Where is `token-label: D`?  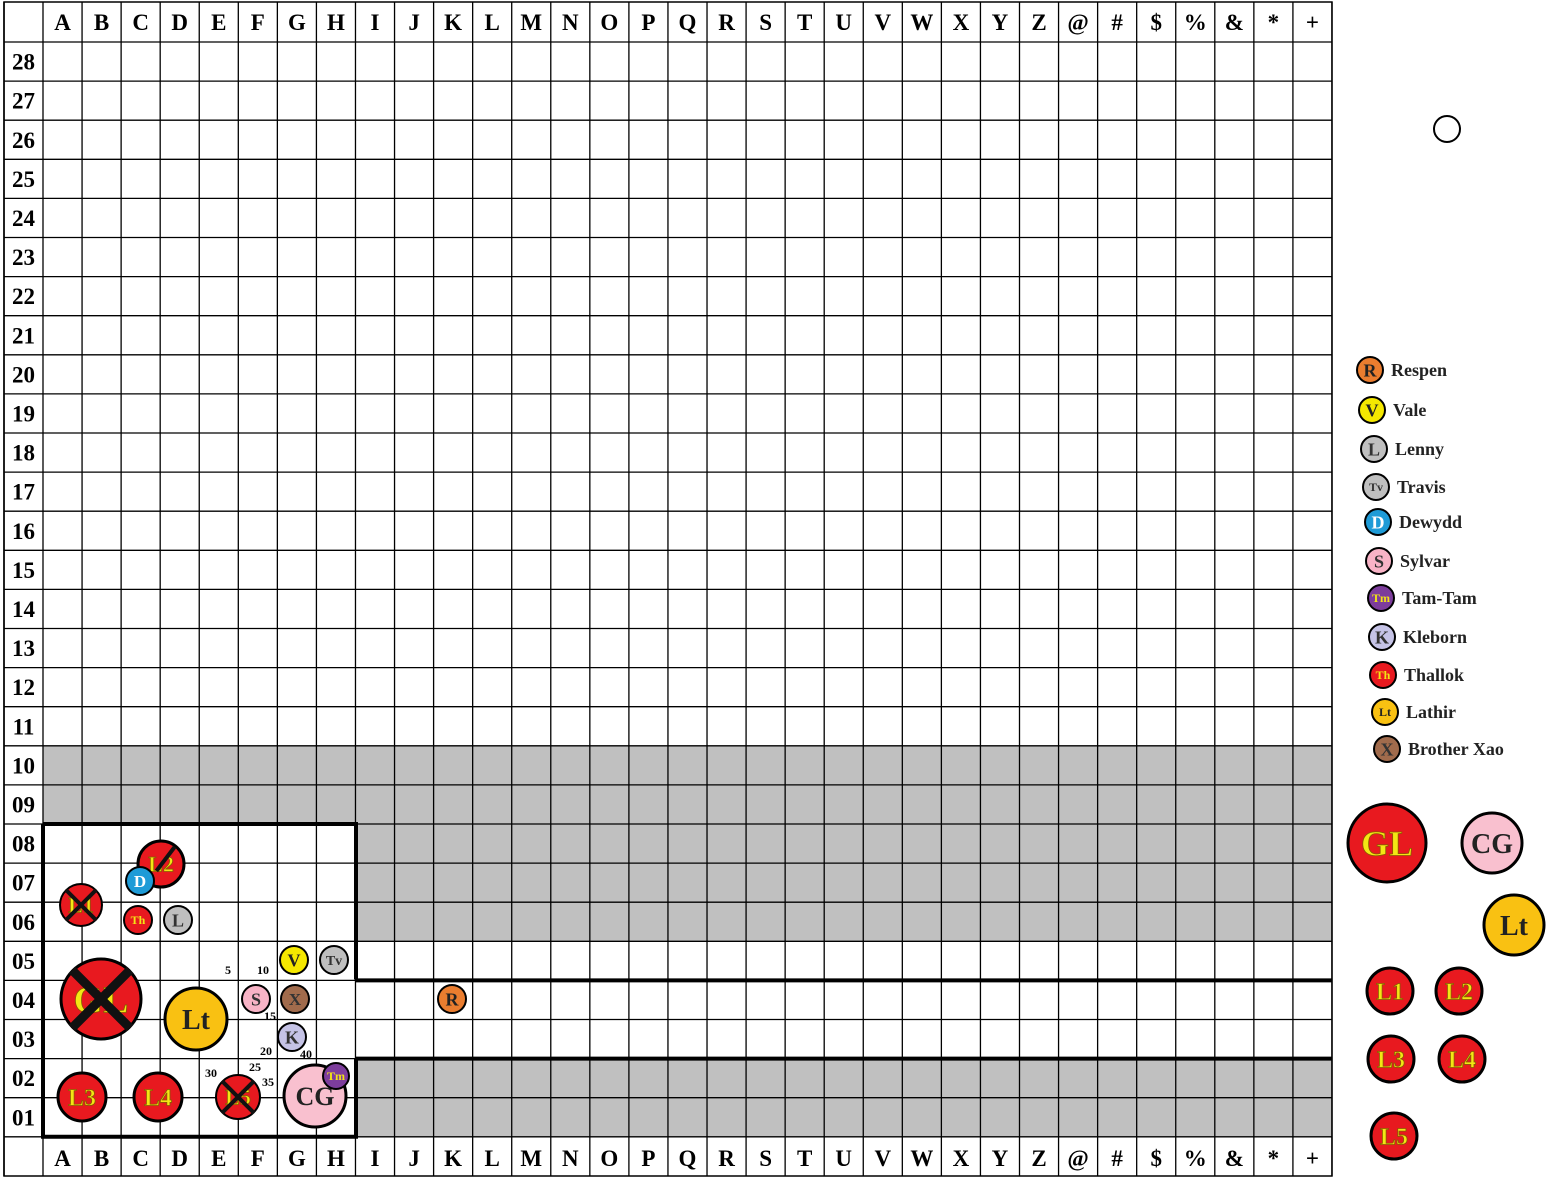 token-label: D is located at coordinates (140, 881).